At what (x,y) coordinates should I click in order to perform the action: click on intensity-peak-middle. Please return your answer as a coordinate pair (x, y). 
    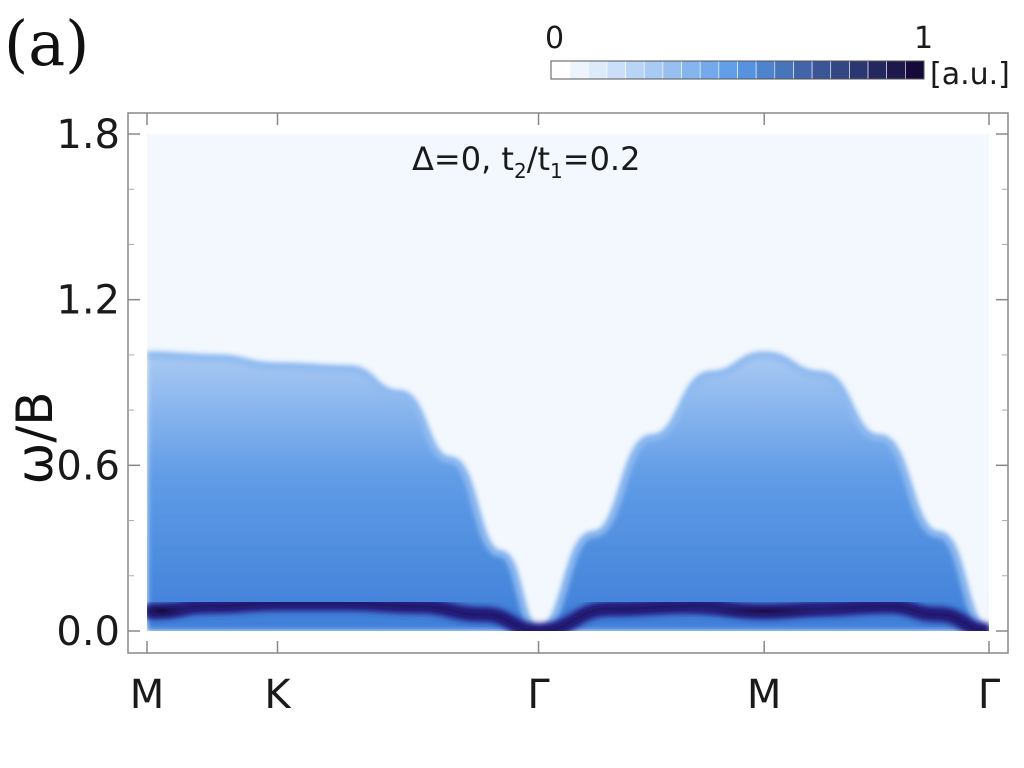
    Looking at the image, I should click on (765, 611).